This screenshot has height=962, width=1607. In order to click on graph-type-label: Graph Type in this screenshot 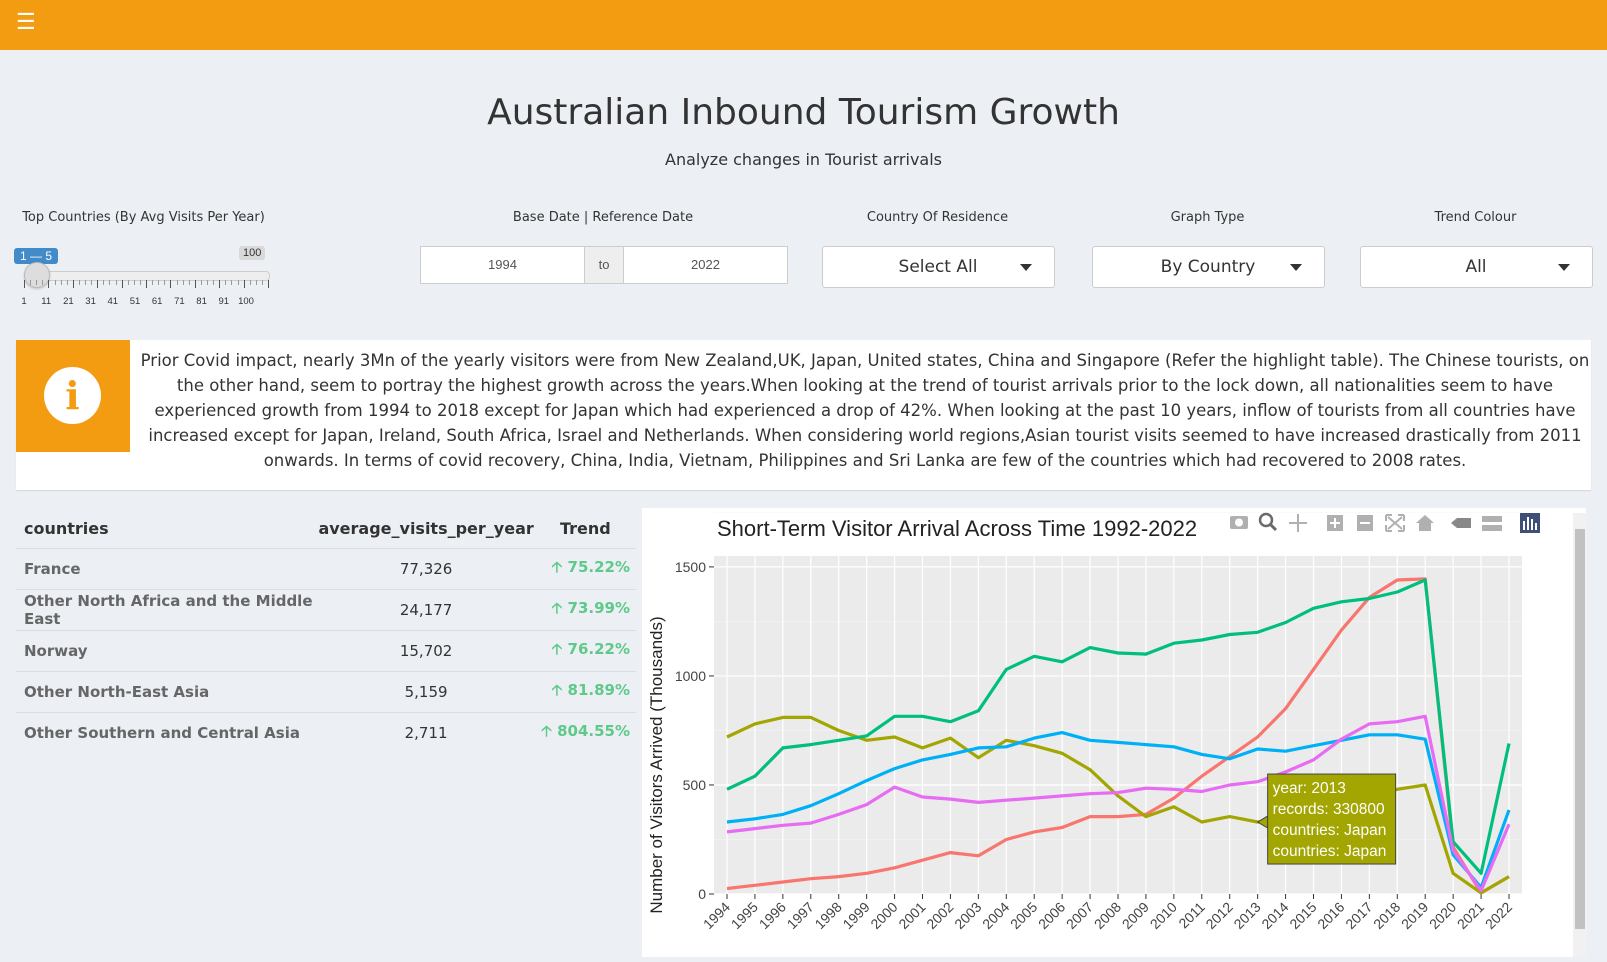, I will do `click(1207, 217)`.